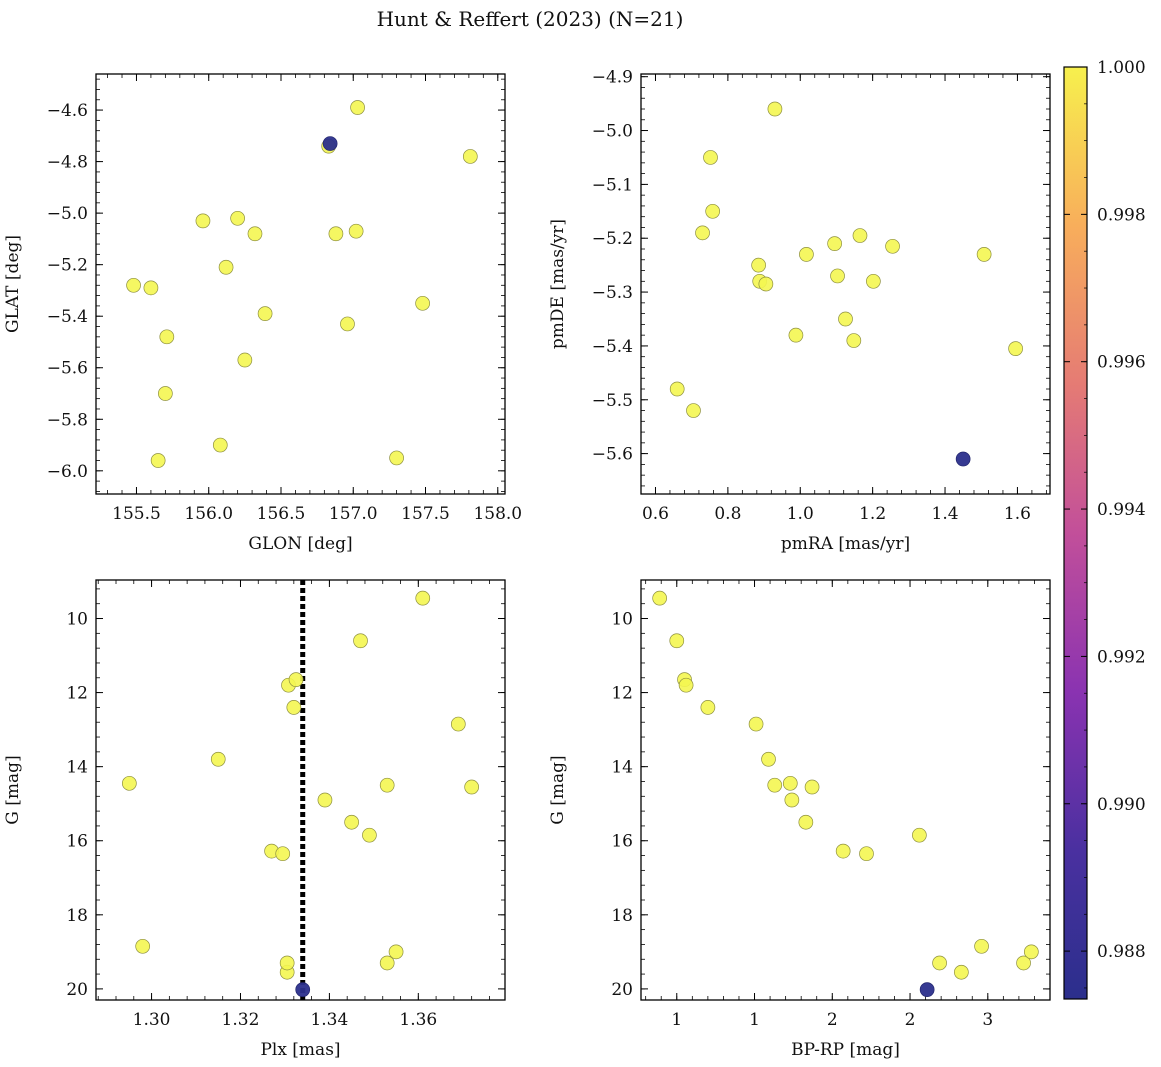 The width and height of the screenshot is (1161, 1067). What do you see at coordinates (1017, 514) in the screenshot?
I see `x-tick-label: 1.6` at bounding box center [1017, 514].